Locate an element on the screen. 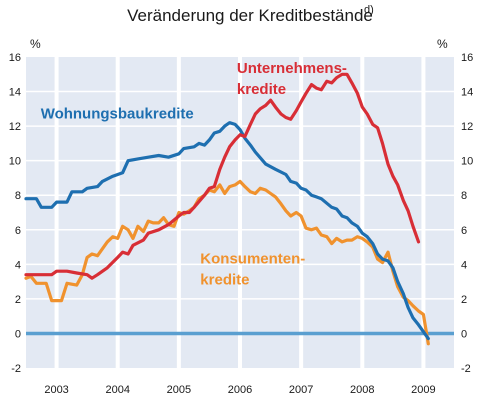  y-tick-label-right: 4 is located at coordinates (464, 265).